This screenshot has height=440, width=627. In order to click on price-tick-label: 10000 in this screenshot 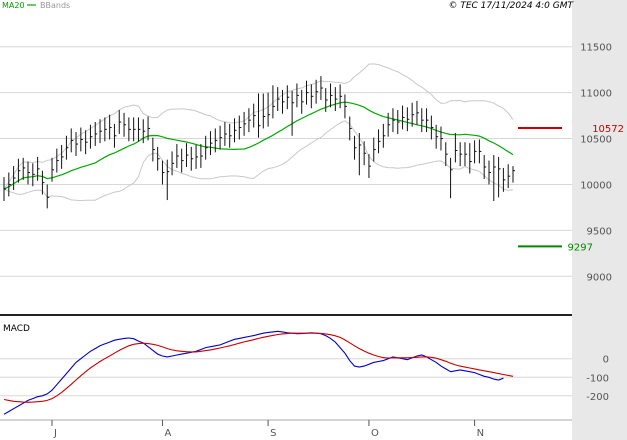, I will do `click(596, 185)`.